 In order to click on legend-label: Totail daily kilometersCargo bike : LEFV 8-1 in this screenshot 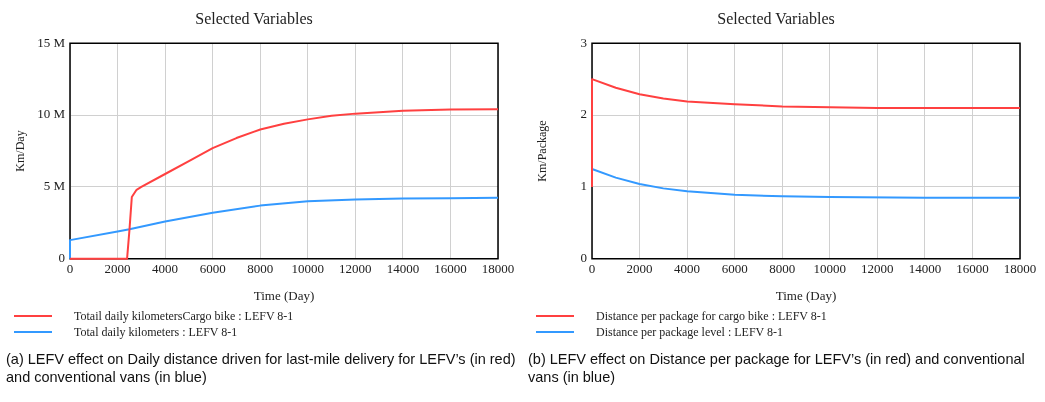, I will do `click(184, 316)`.